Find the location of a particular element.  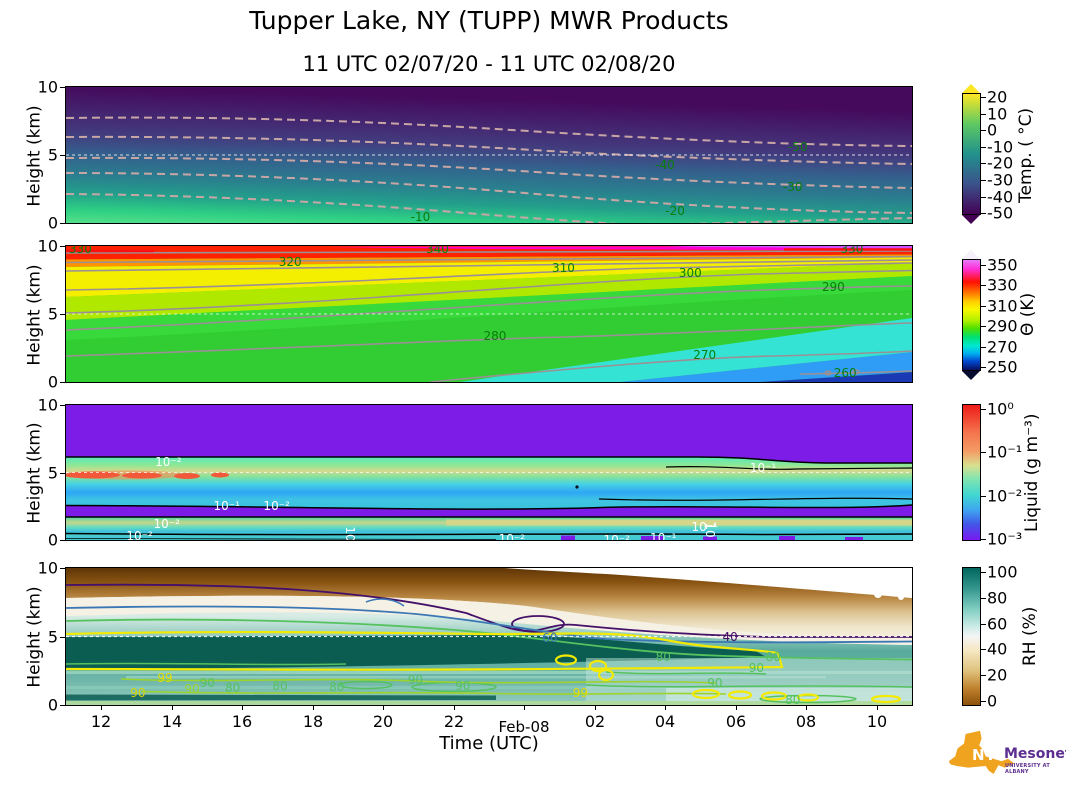

contour-label: 99 is located at coordinates (165, 678).